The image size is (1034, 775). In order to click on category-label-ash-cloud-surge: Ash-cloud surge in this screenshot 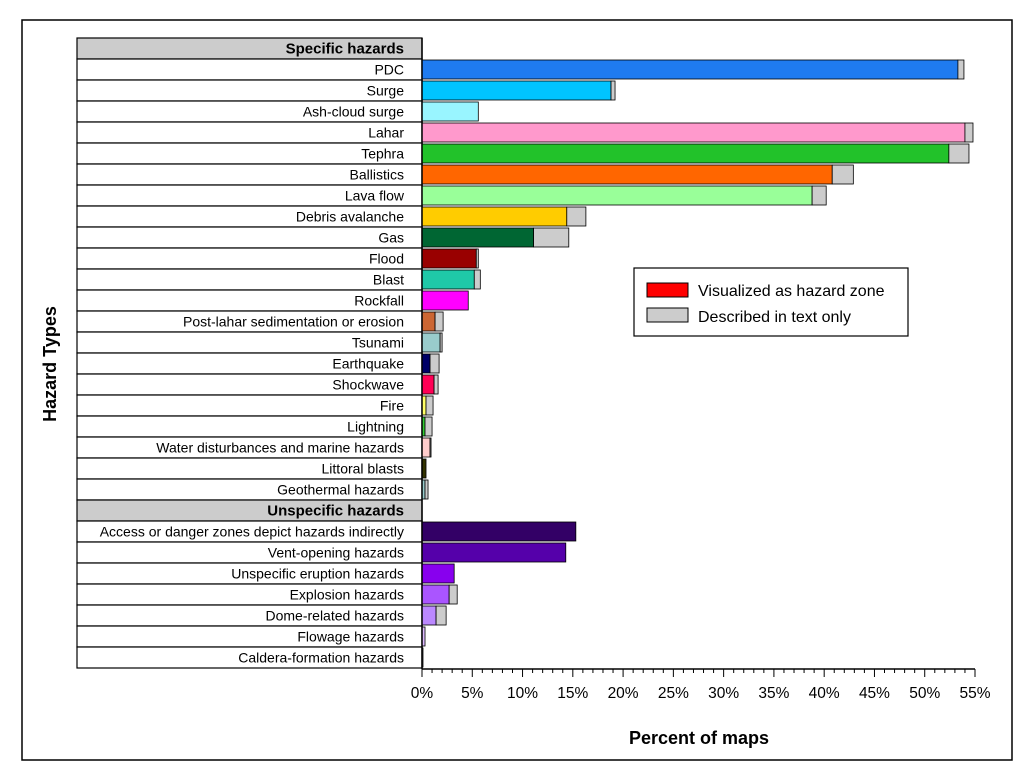, I will do `click(353, 112)`.